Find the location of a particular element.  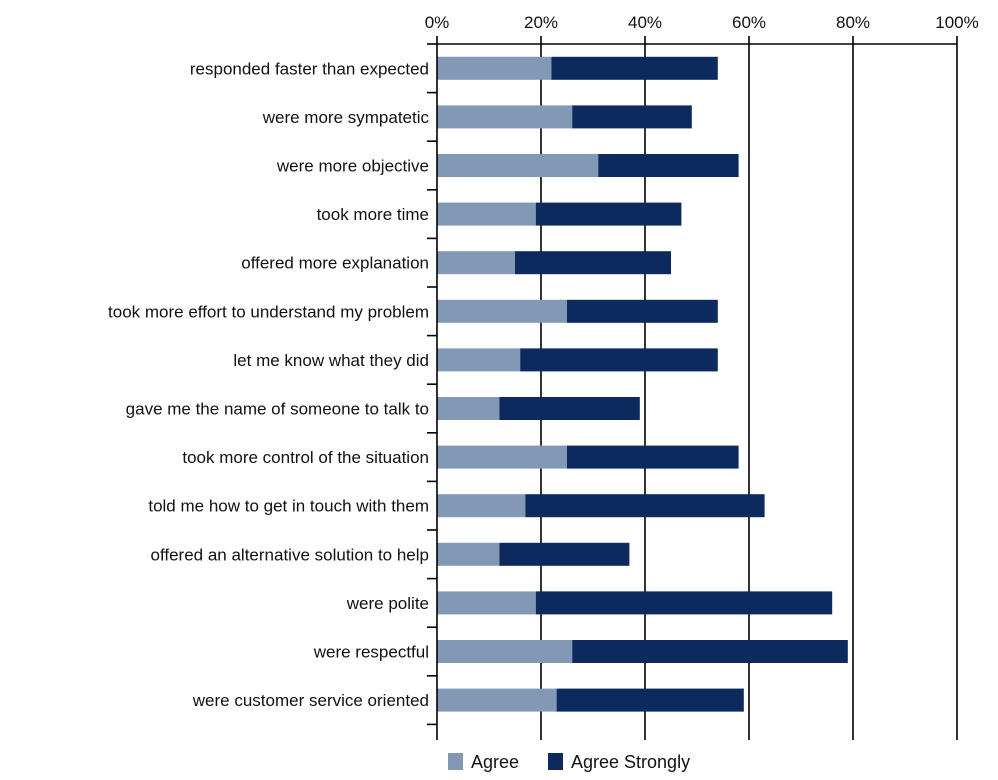

category-label: let me know what they did is located at coordinates (331, 360).